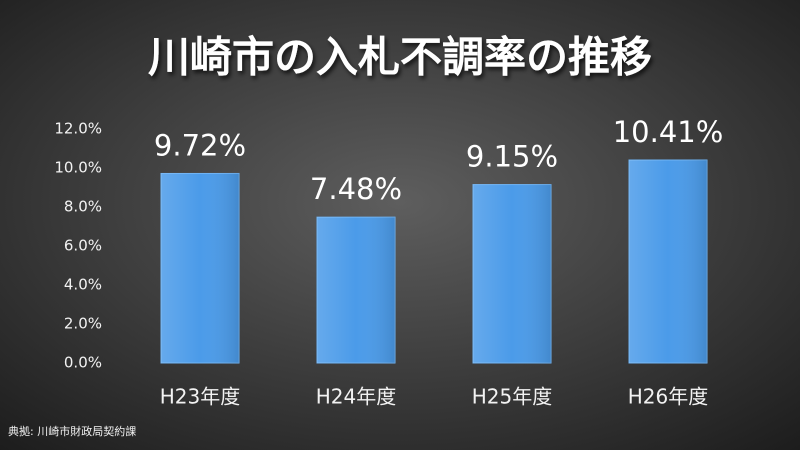  What do you see at coordinates (83, 246) in the screenshot?
I see `y-tick-label: 6.0%` at bounding box center [83, 246].